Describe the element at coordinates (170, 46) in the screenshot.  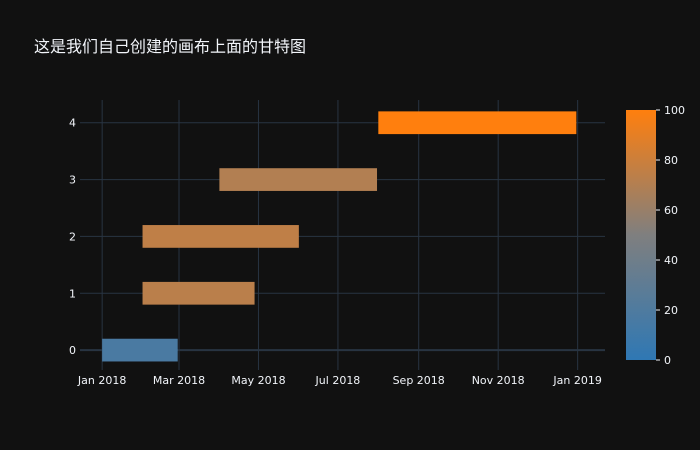
I see `chart-title: 这是我们自己创建的画布上面的甘特图` at that location.